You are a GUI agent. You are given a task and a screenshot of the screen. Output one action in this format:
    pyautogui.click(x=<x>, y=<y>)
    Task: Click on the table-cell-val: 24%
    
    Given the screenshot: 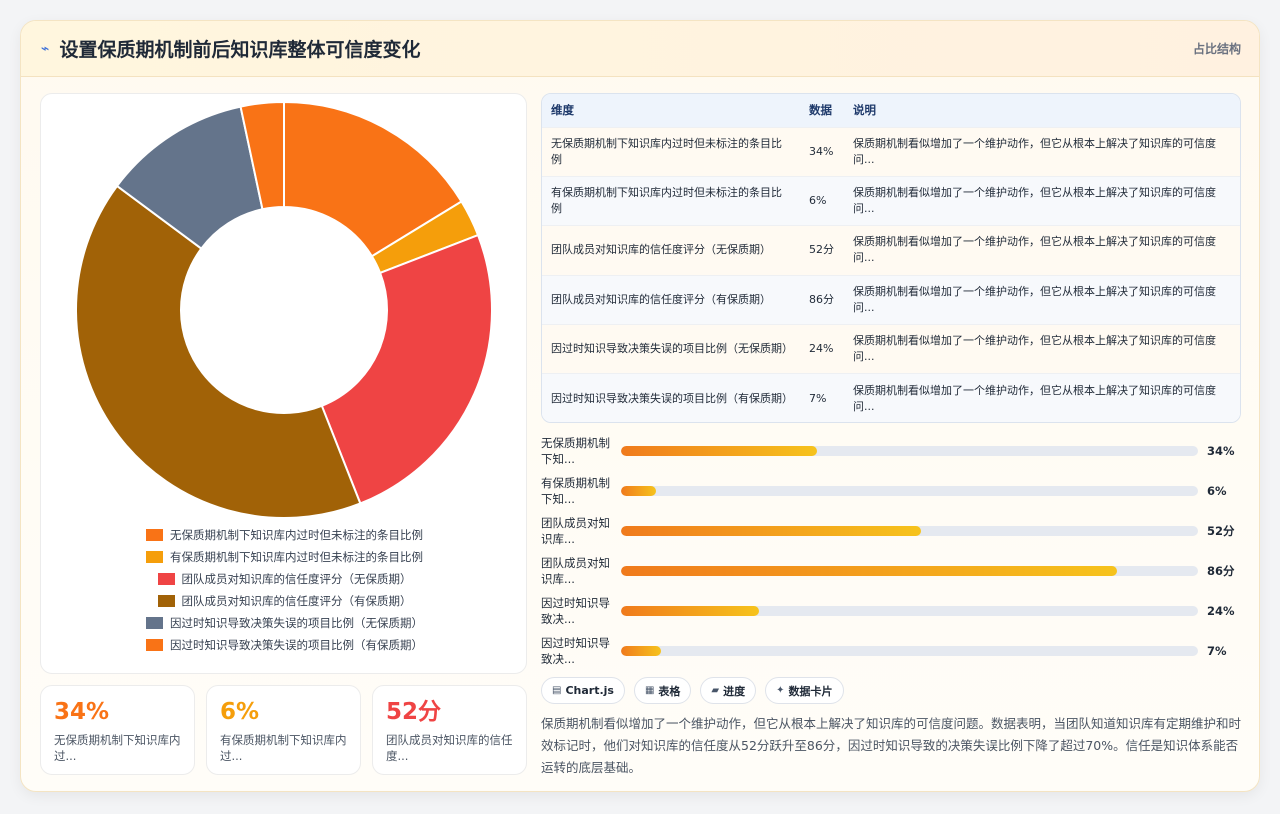 What is the action you would take?
    pyautogui.click(x=822, y=349)
    